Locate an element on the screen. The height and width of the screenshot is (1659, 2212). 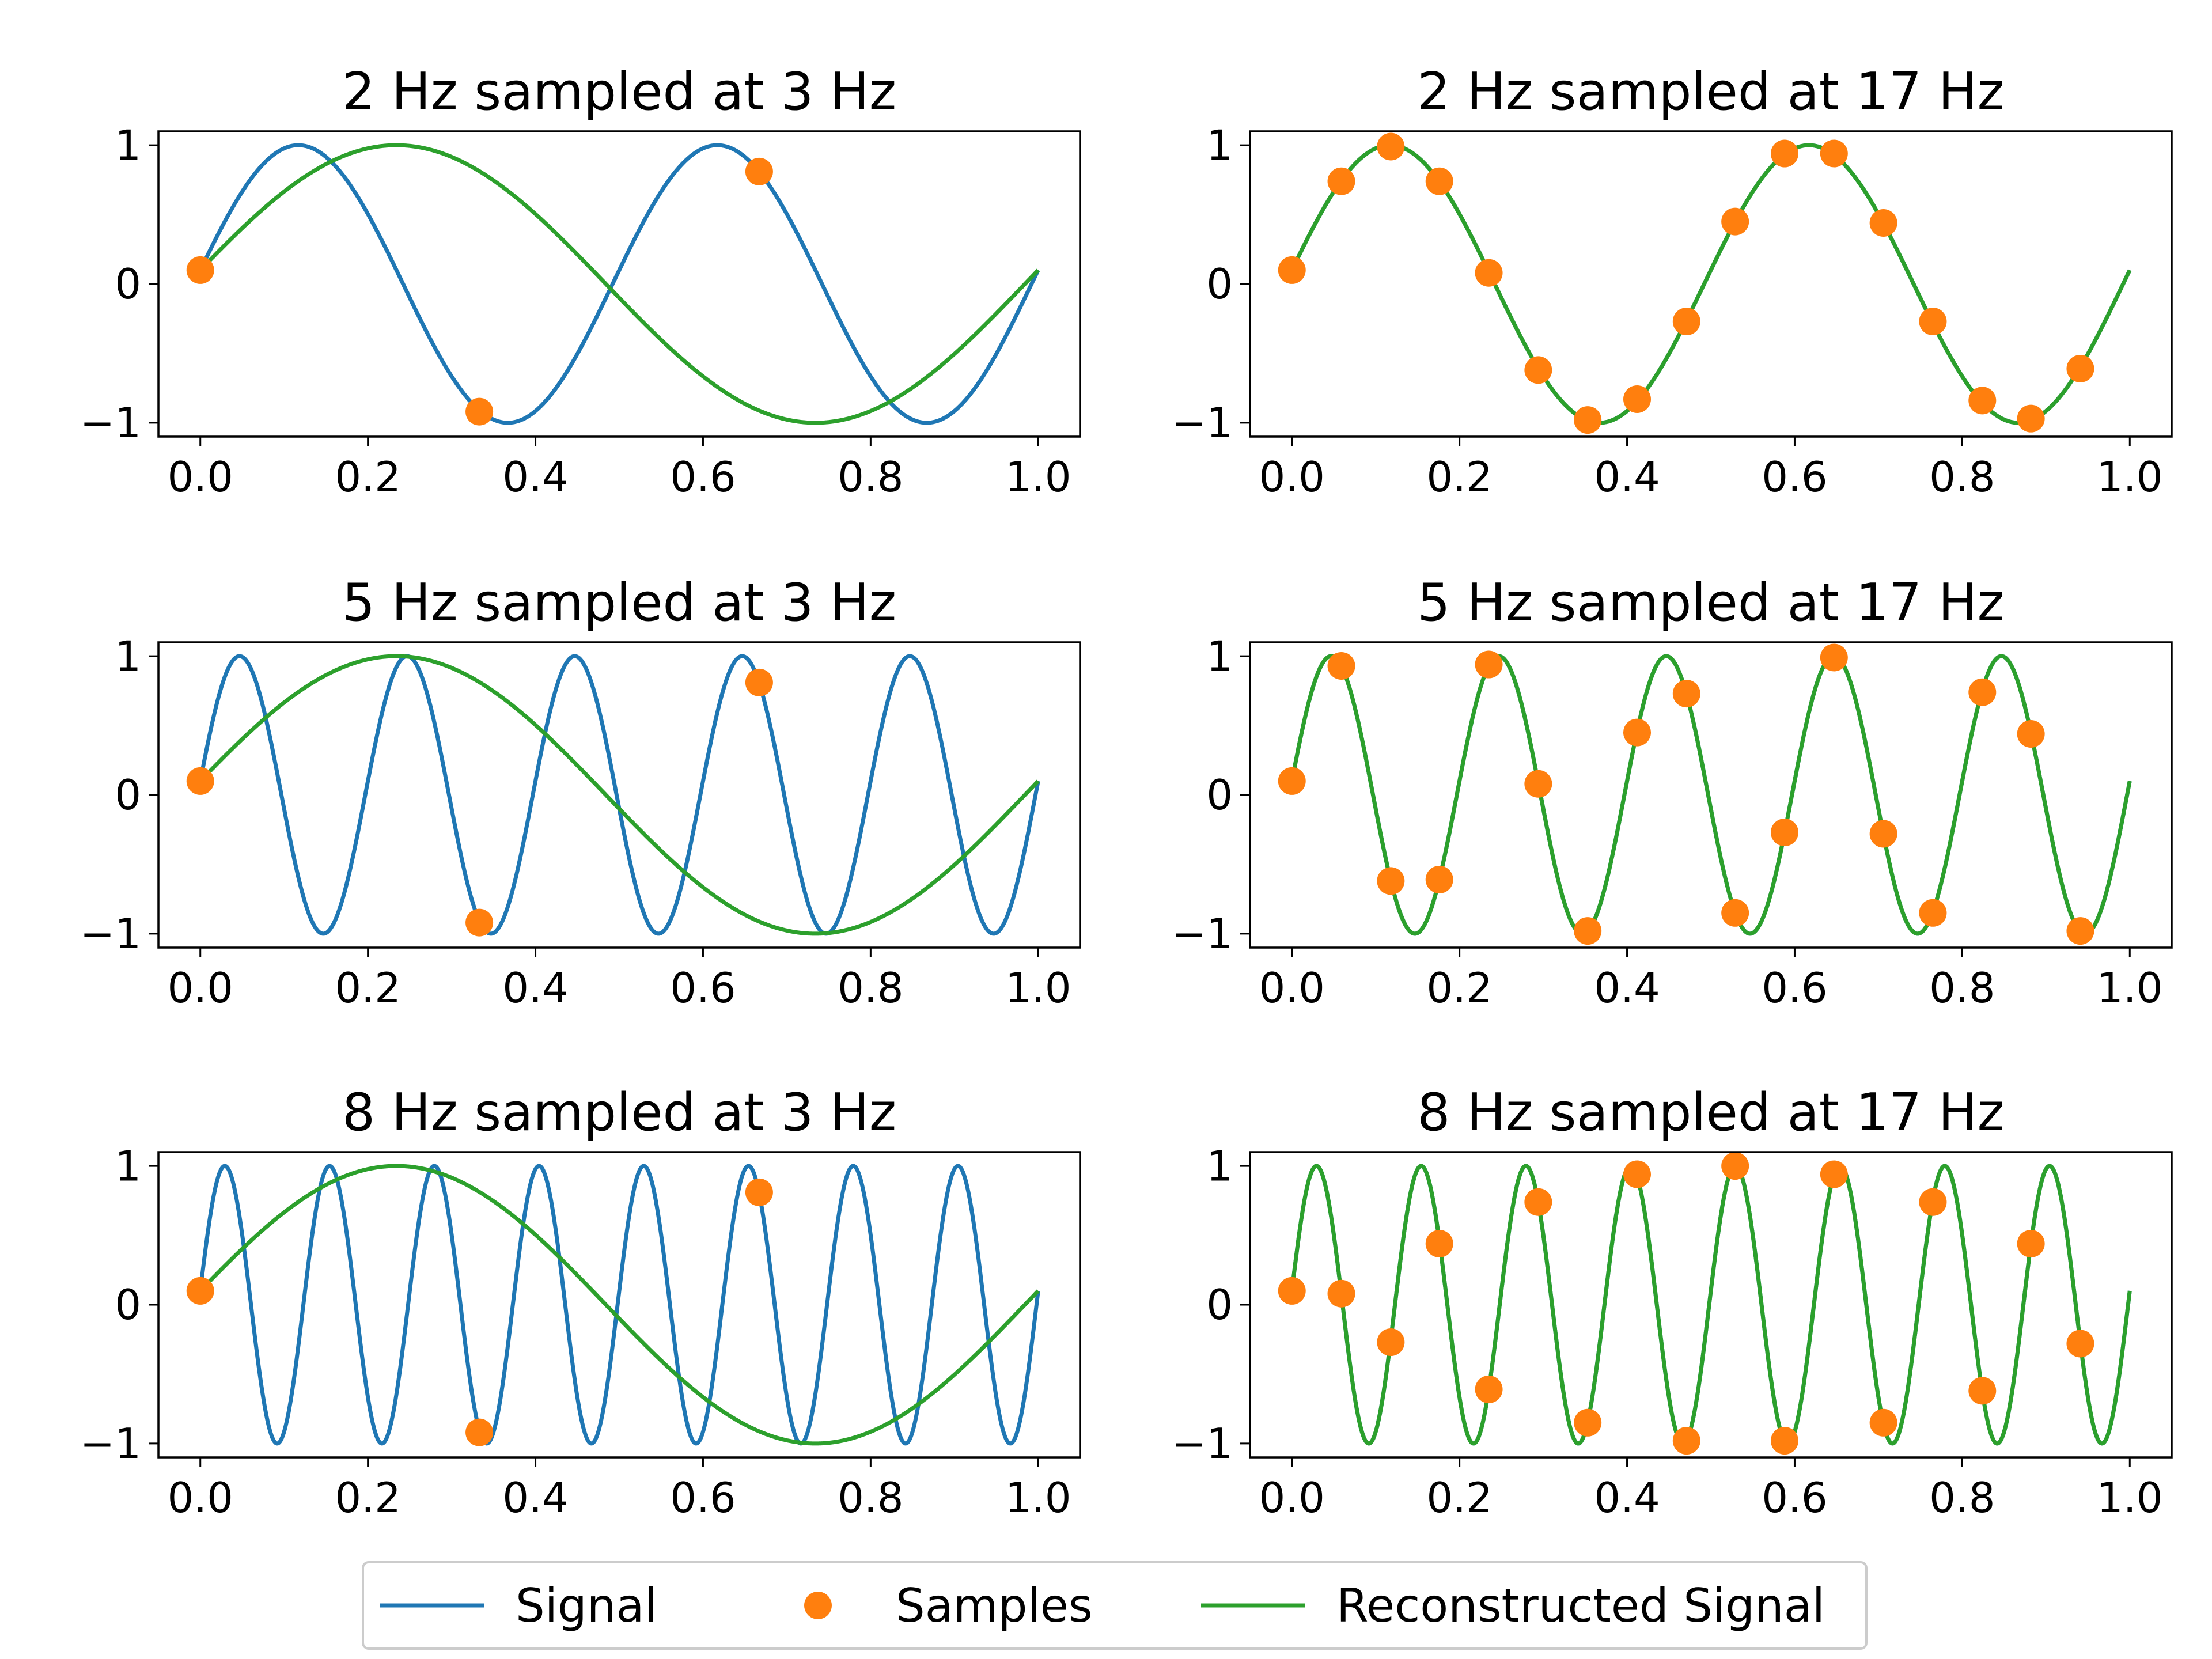
subplot-title: 8 Hz sampled at 3 Hz is located at coordinates (619, 1112).